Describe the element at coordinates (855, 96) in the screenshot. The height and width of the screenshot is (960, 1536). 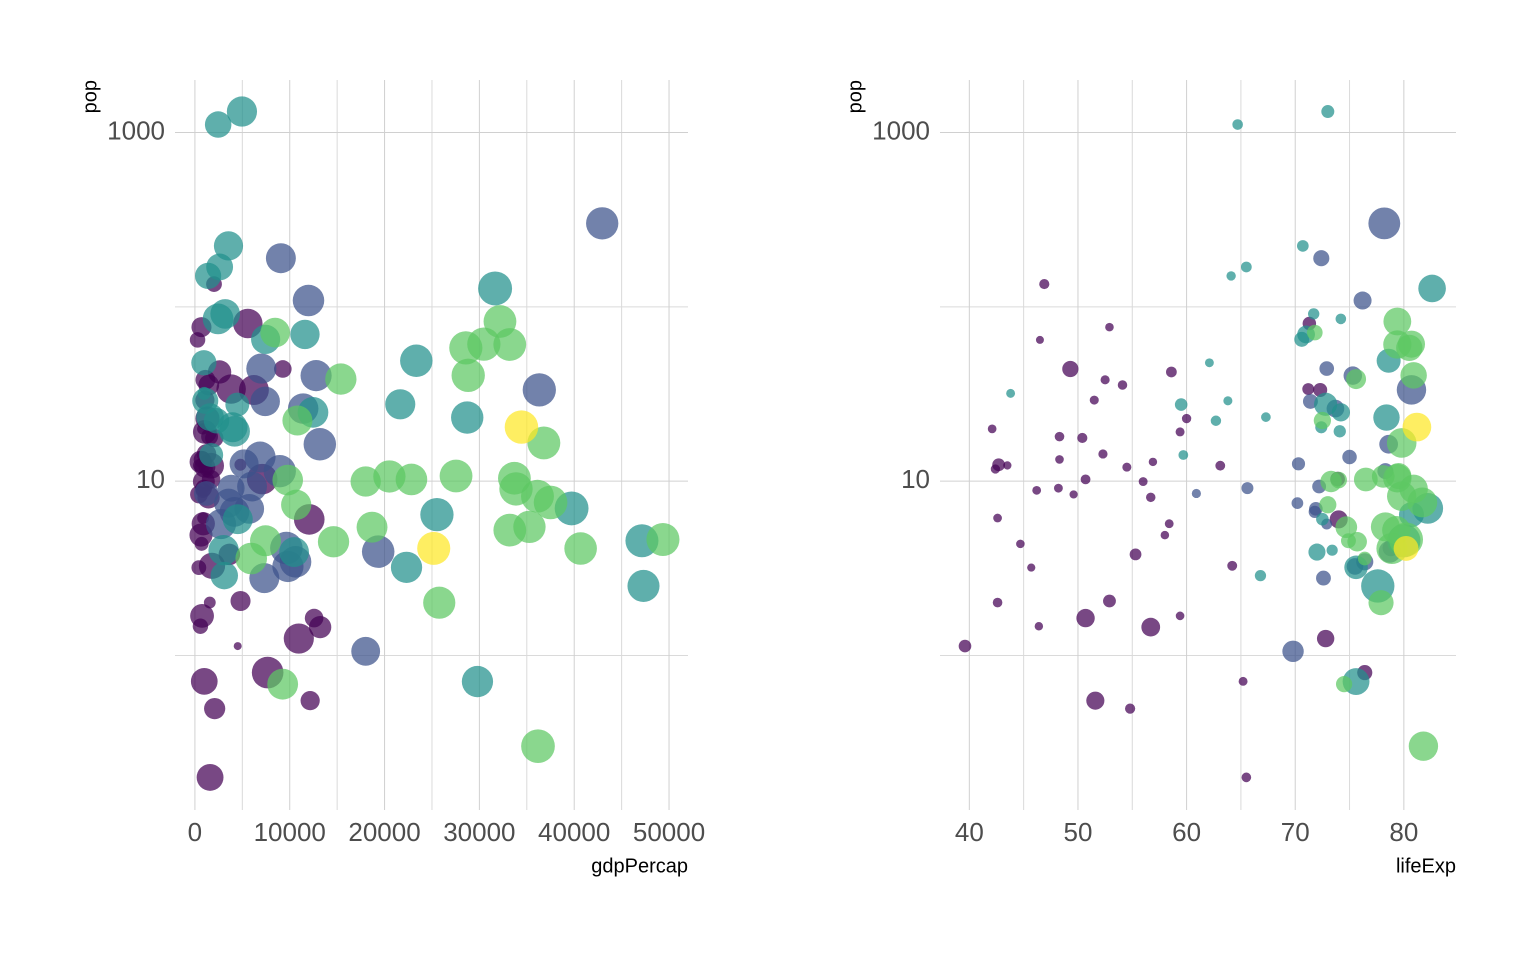
I see `y-axis-title: pop` at that location.